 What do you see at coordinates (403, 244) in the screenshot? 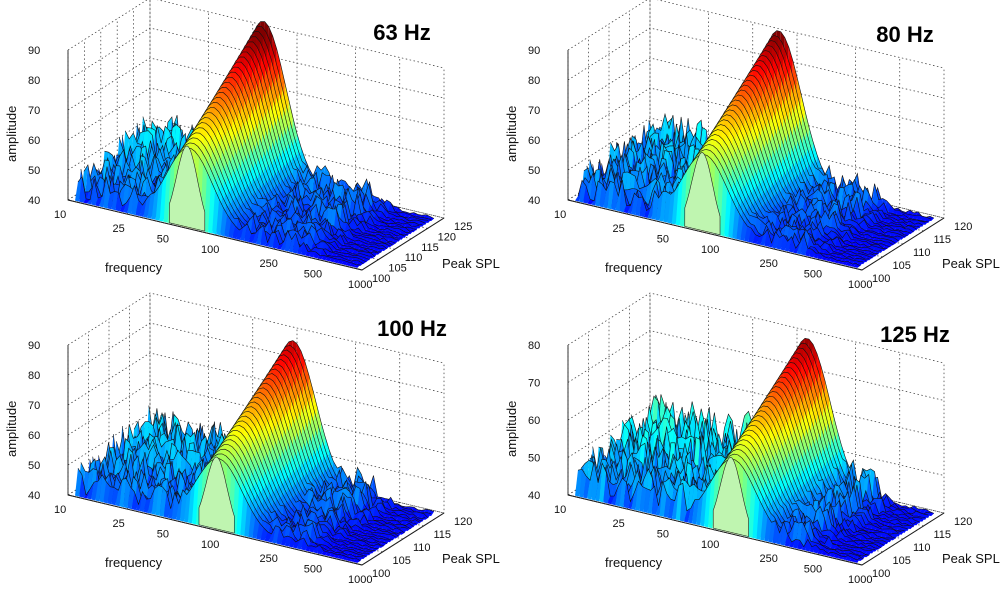
I see `y-axis-line` at bounding box center [403, 244].